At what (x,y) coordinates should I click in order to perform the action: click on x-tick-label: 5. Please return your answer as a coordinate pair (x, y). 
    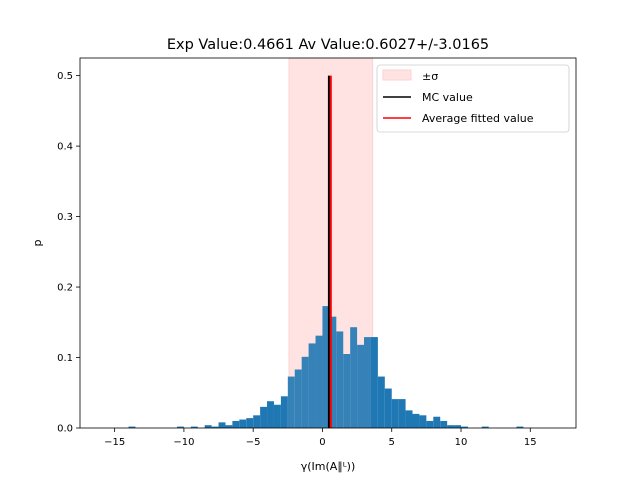
    Looking at the image, I should click on (392, 442).